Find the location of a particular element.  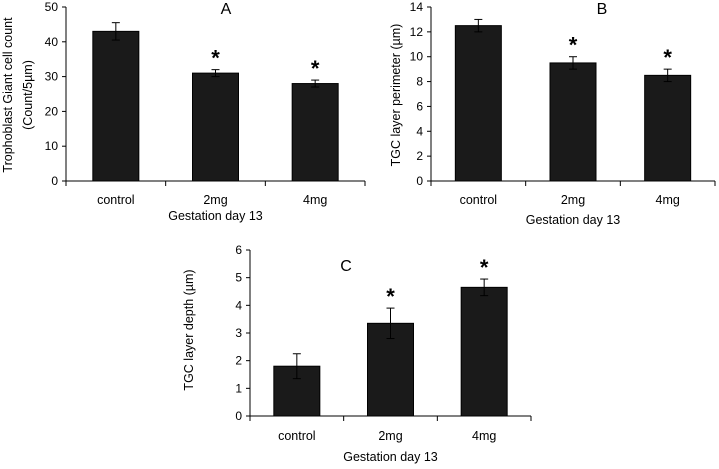

y-tick-label: 12 is located at coordinates (417, 32).